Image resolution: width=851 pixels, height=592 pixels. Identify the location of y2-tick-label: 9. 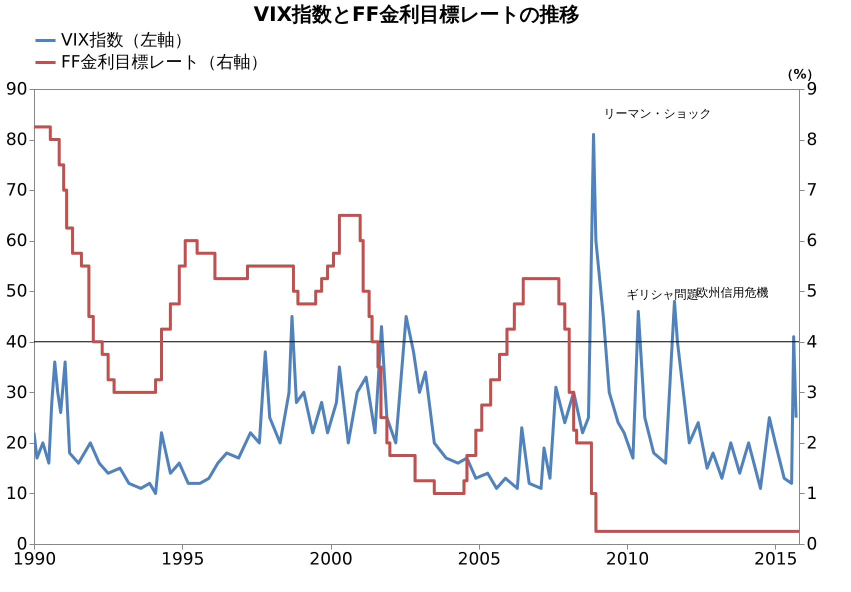
(812, 90).